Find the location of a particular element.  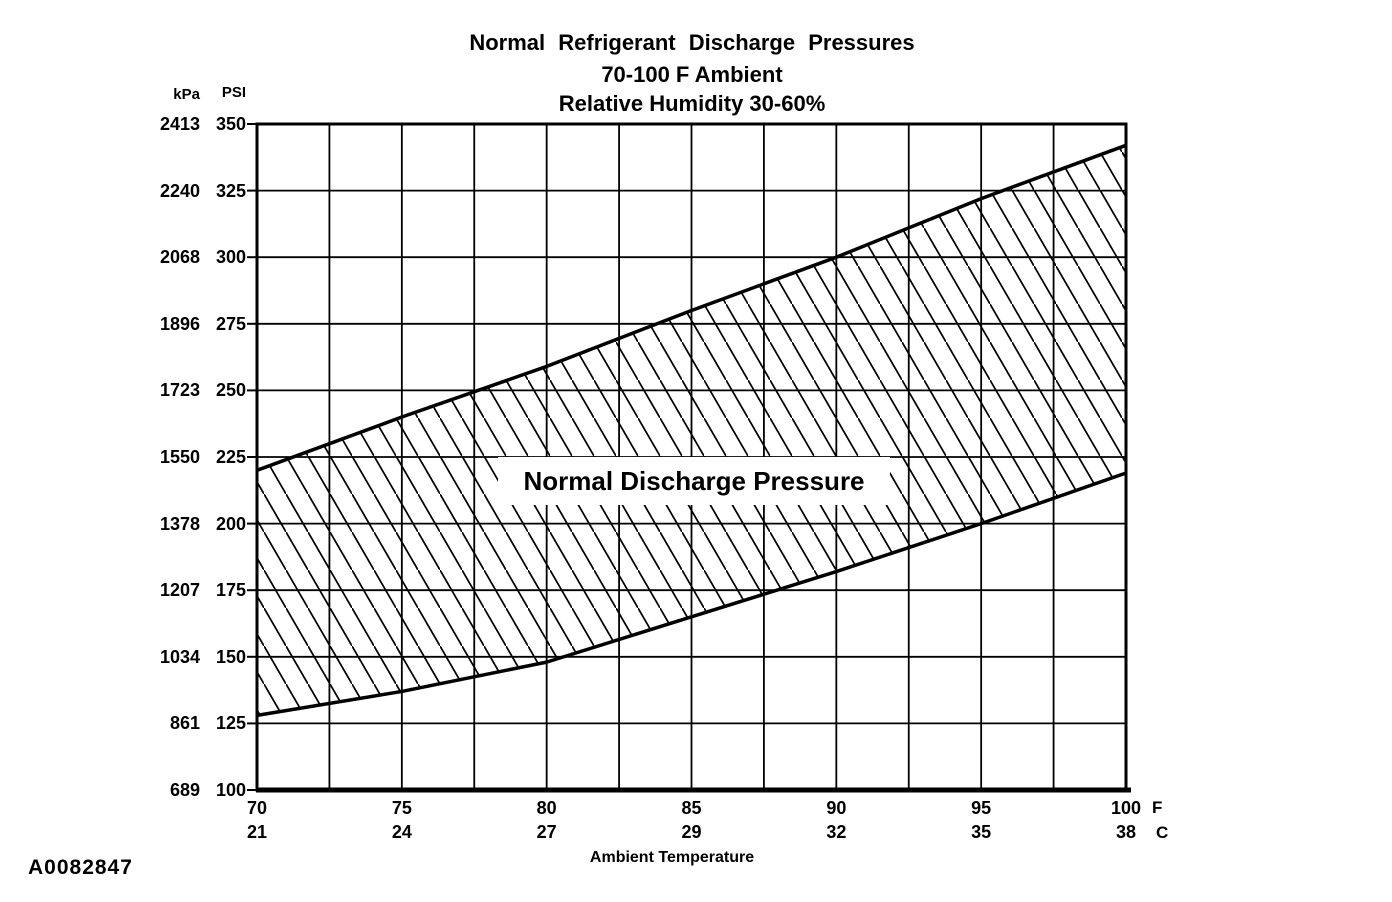

y-tick-row: 1034 150 is located at coordinates (188, 657).